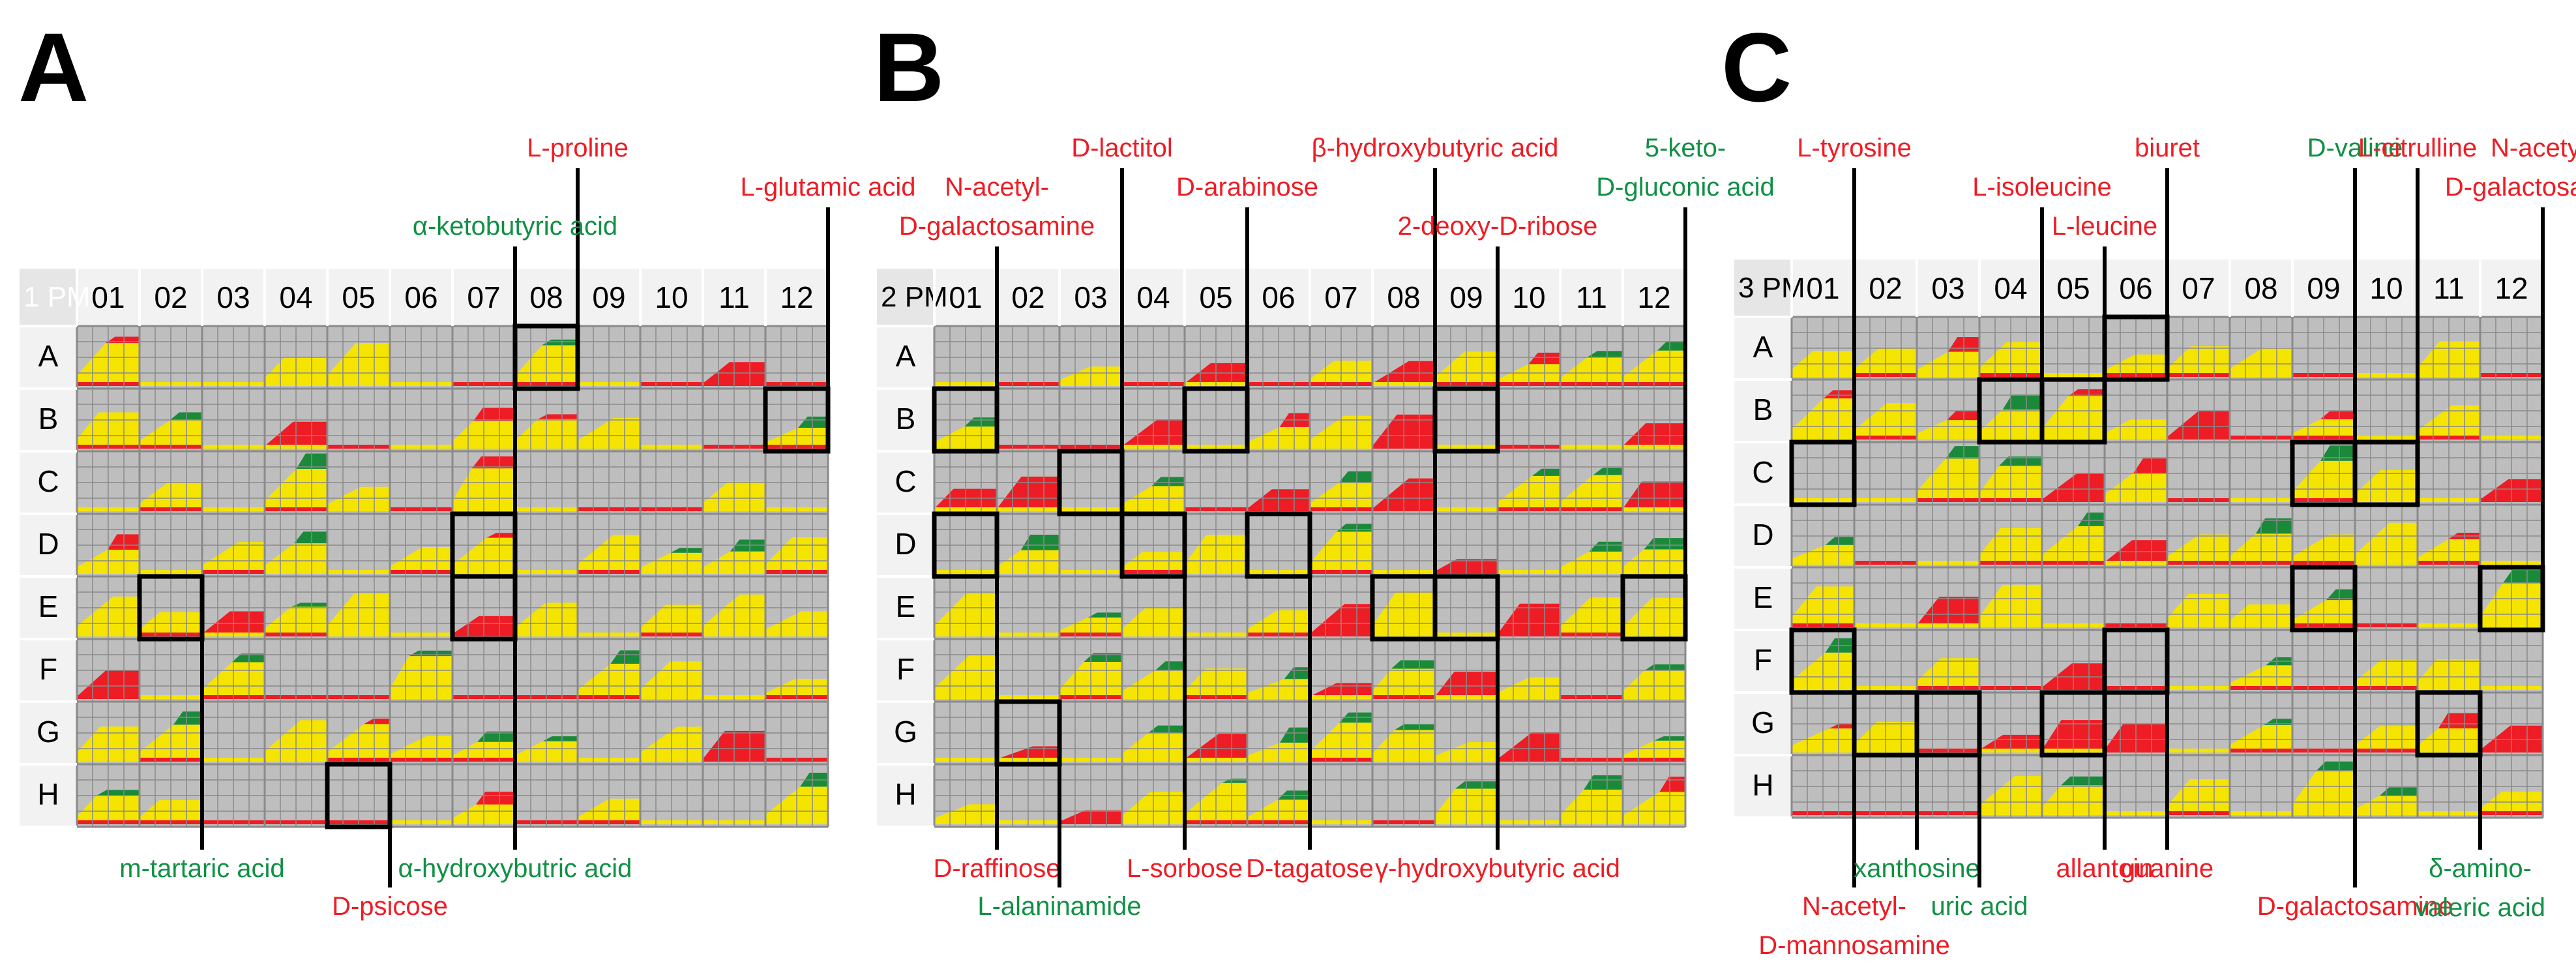 The height and width of the screenshot is (969, 2576). What do you see at coordinates (2355, 148) in the screenshot?
I see `compound-label: D-valine` at bounding box center [2355, 148].